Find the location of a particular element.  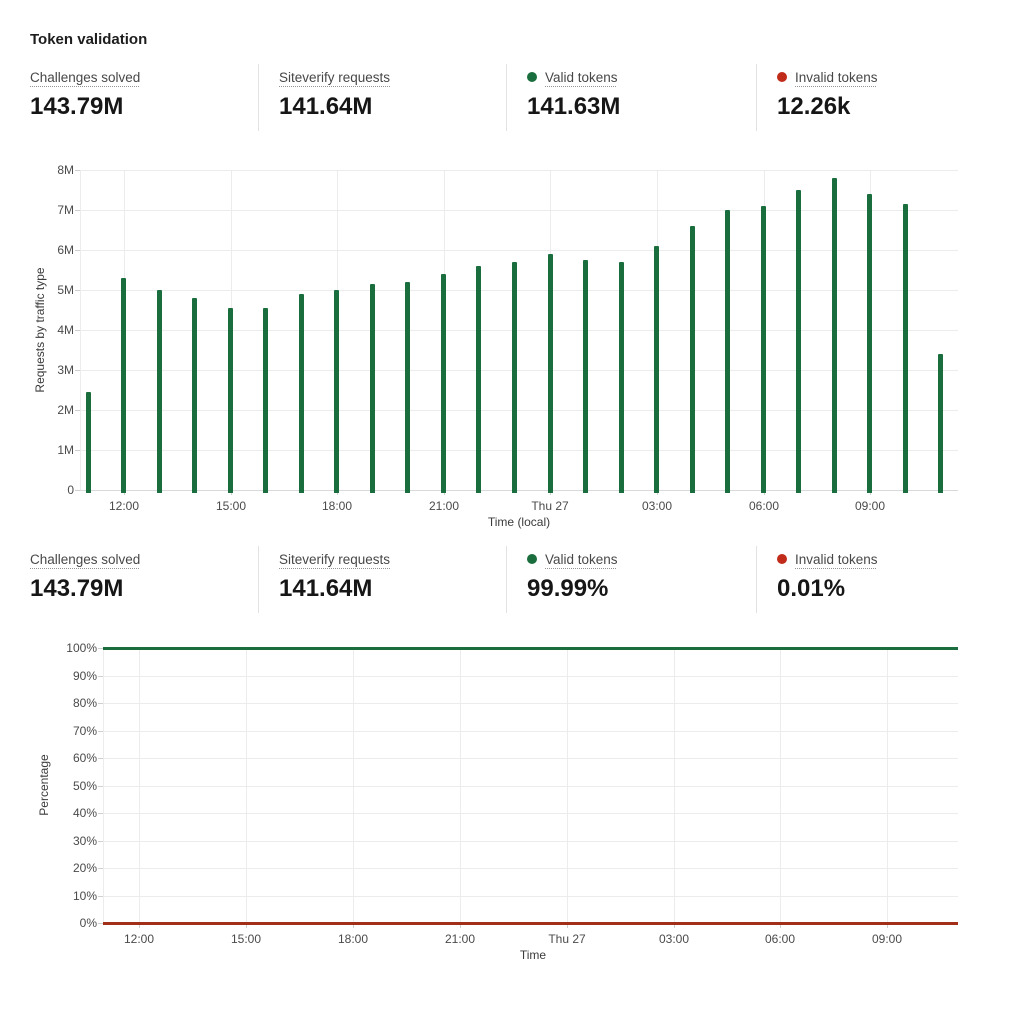

y-tick-label: 0 is located at coordinates (70, 490).